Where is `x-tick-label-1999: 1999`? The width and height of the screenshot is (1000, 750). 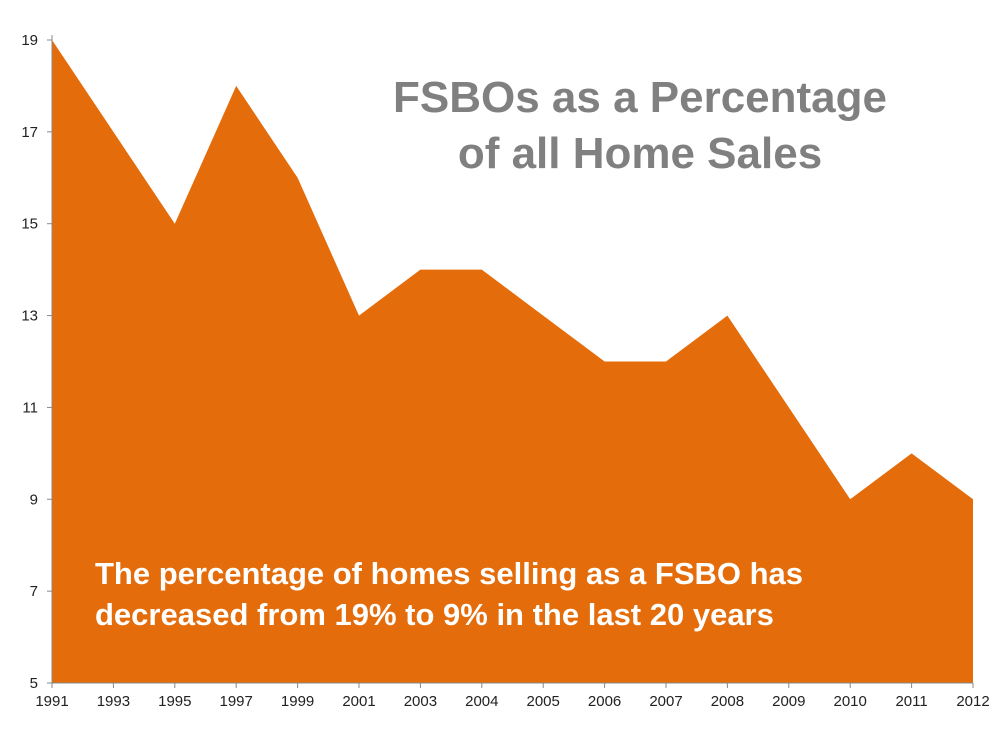 x-tick-label-1999: 1999 is located at coordinates (297, 701).